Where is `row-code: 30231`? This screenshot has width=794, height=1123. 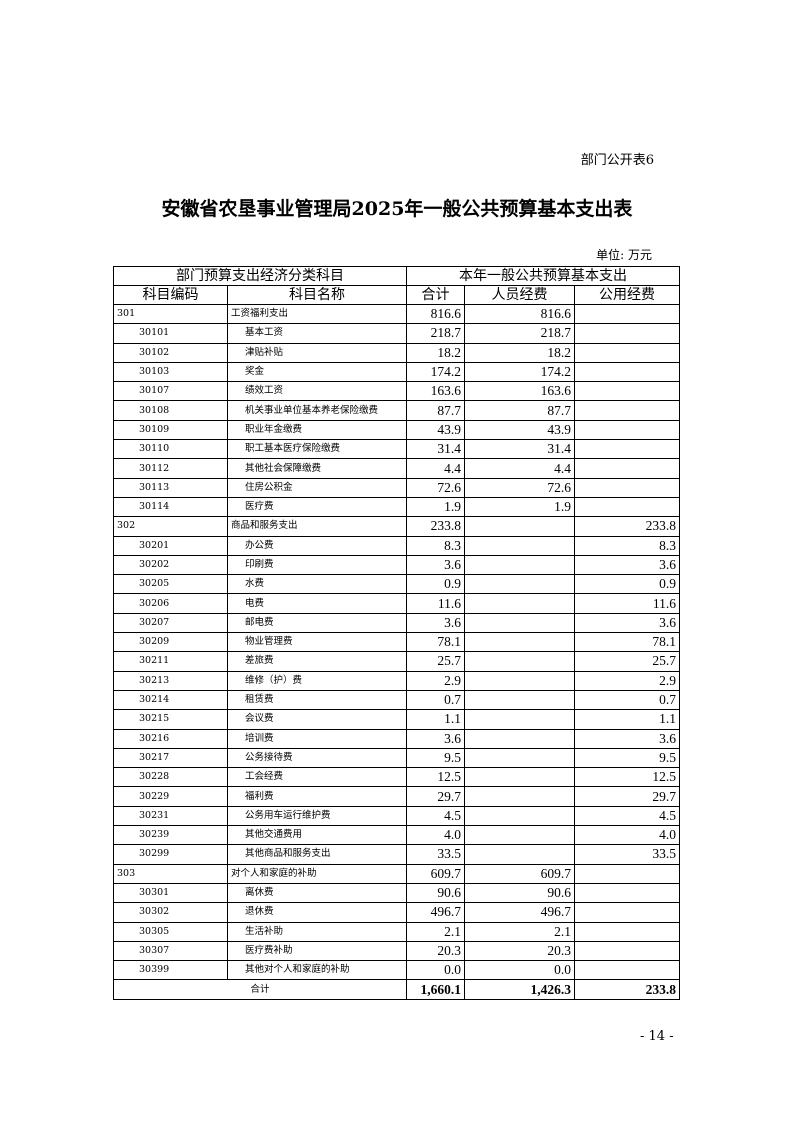
row-code: 30231 is located at coordinates (170, 816).